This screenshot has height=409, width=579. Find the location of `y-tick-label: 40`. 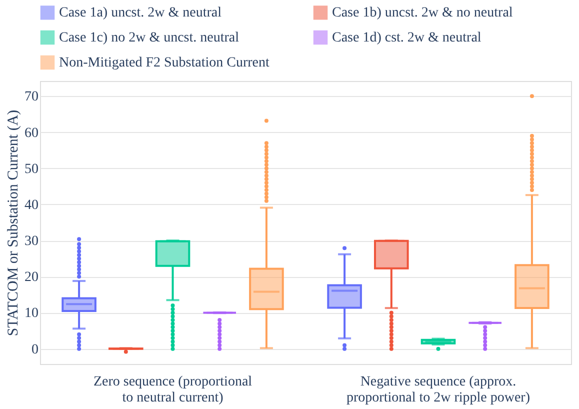

y-tick-label: 40 is located at coordinates (31, 205).